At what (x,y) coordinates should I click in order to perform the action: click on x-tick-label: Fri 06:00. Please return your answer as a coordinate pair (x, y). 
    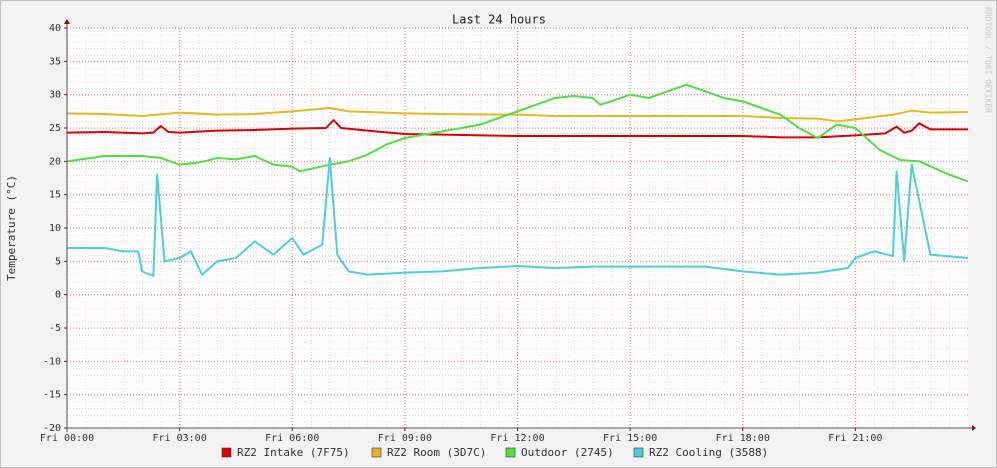
    Looking at the image, I should click on (292, 438).